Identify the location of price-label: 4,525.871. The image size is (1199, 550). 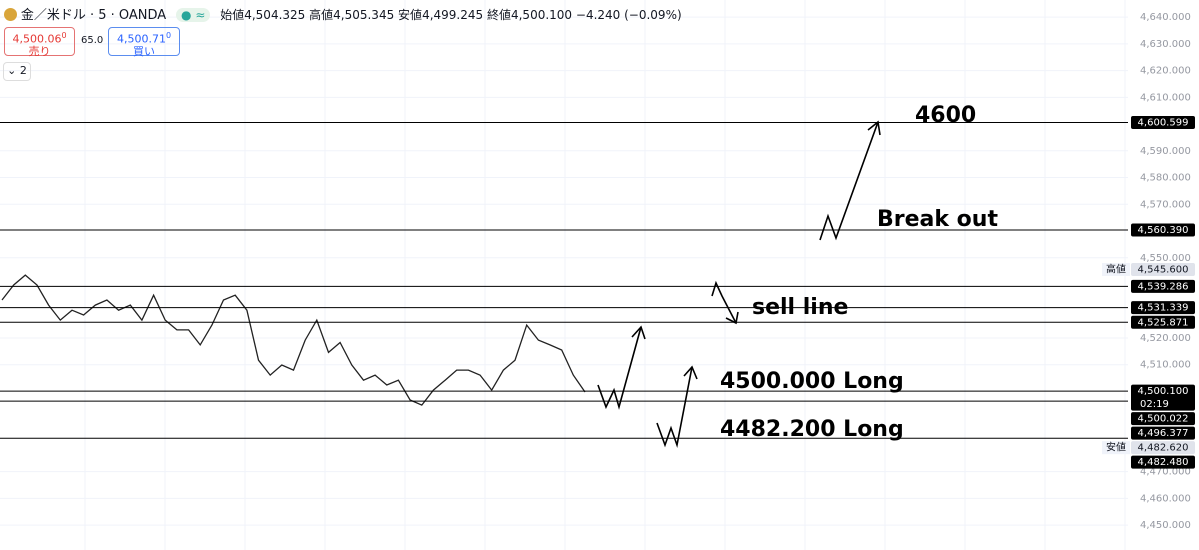
(1163, 322).